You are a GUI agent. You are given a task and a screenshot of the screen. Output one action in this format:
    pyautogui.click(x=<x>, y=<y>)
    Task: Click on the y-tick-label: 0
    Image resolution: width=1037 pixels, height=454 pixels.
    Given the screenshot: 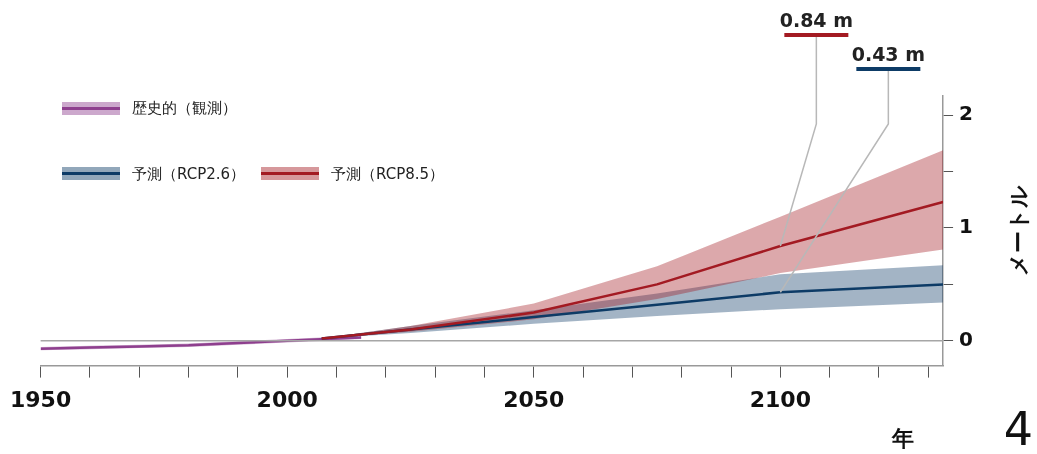 What is the action you would take?
    pyautogui.click(x=966, y=338)
    